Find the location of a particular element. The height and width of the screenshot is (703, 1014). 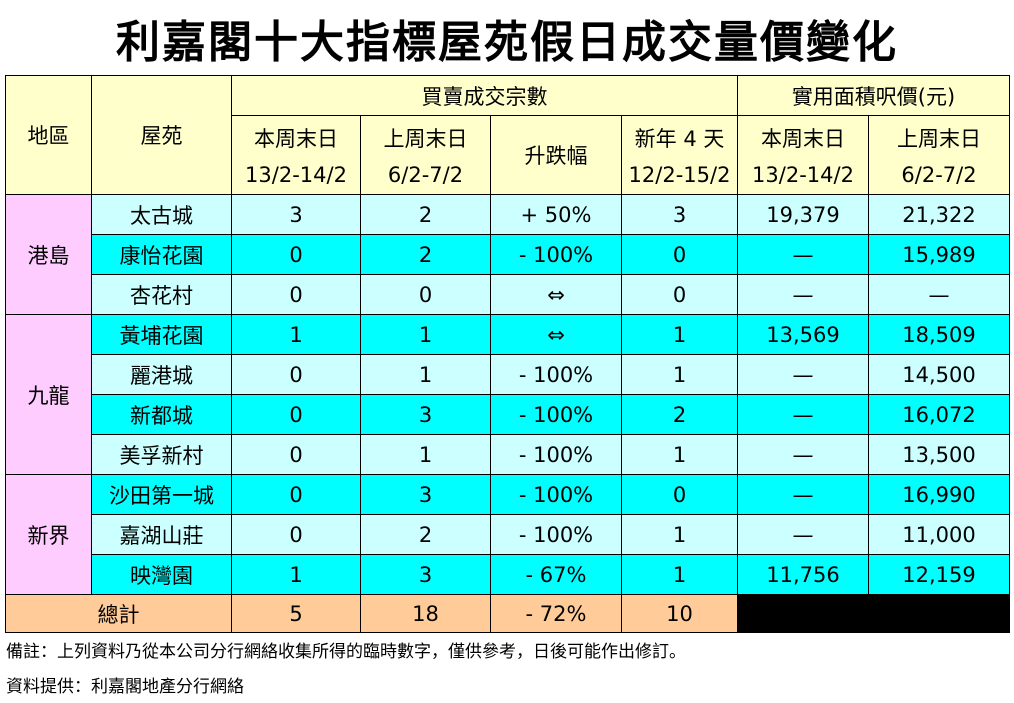

table-row: 嘉湖山莊 0 2 - 100% 1 — 11,000 is located at coordinates (508, 534).